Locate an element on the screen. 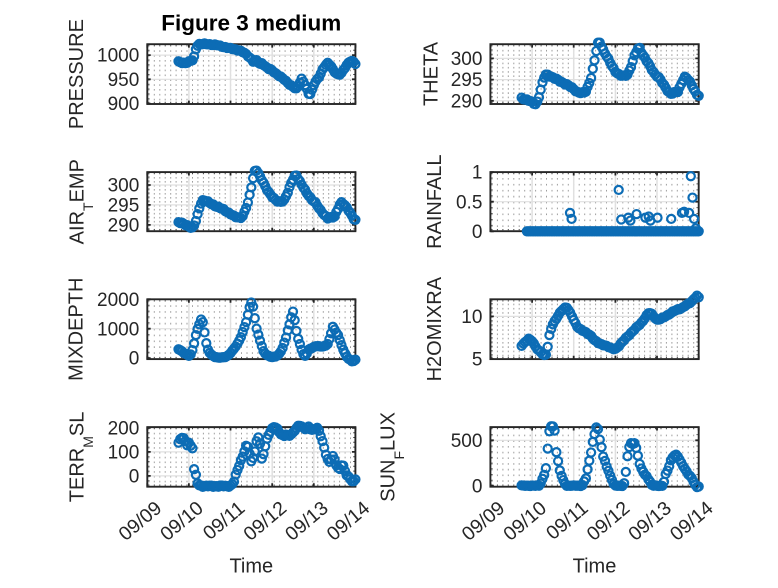  svg-text: 1 is located at coordinates (477, 173).